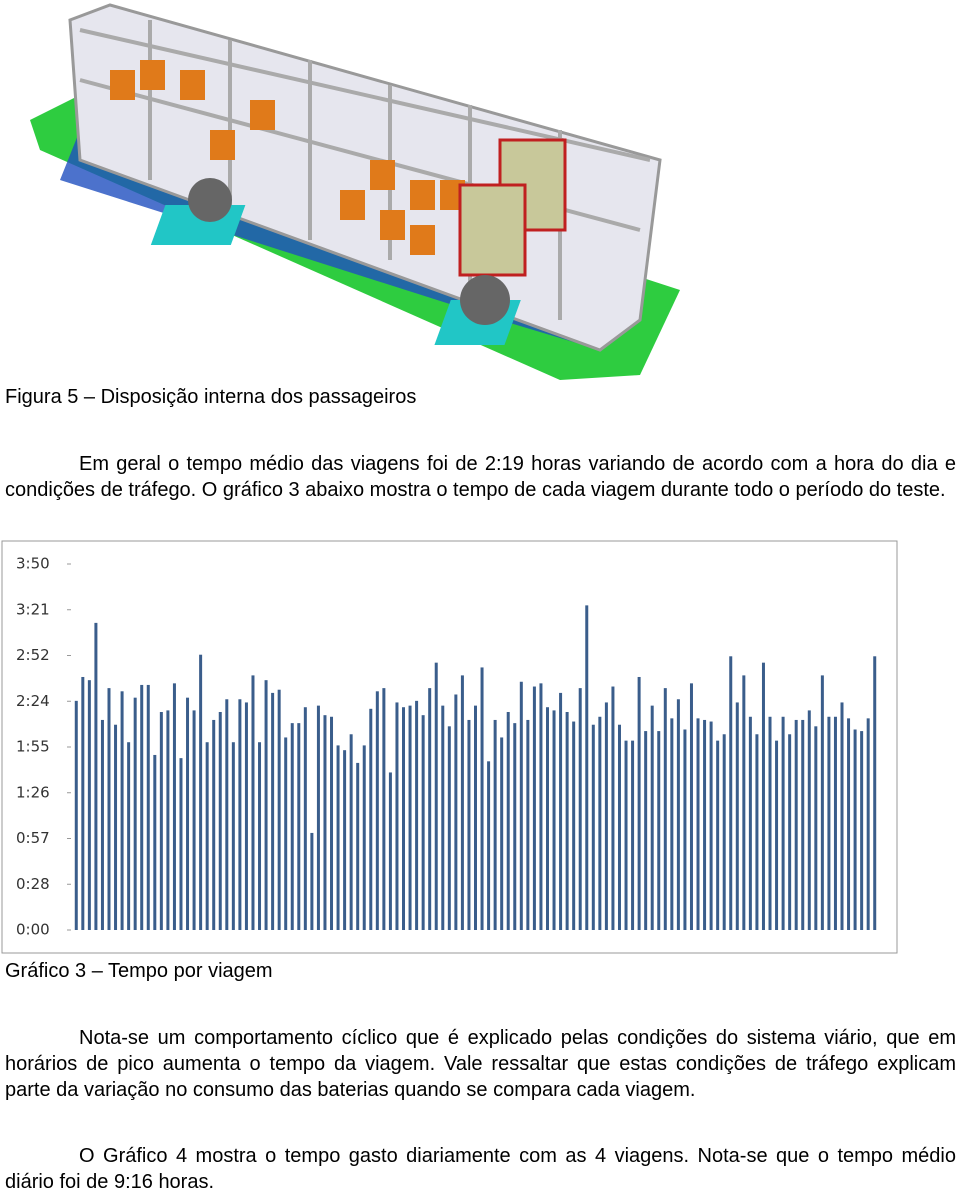 Image resolution: width=960 pixels, height=1198 pixels. Describe the element at coordinates (33, 838) in the screenshot. I see `y-tick-label: 0:57` at that location.